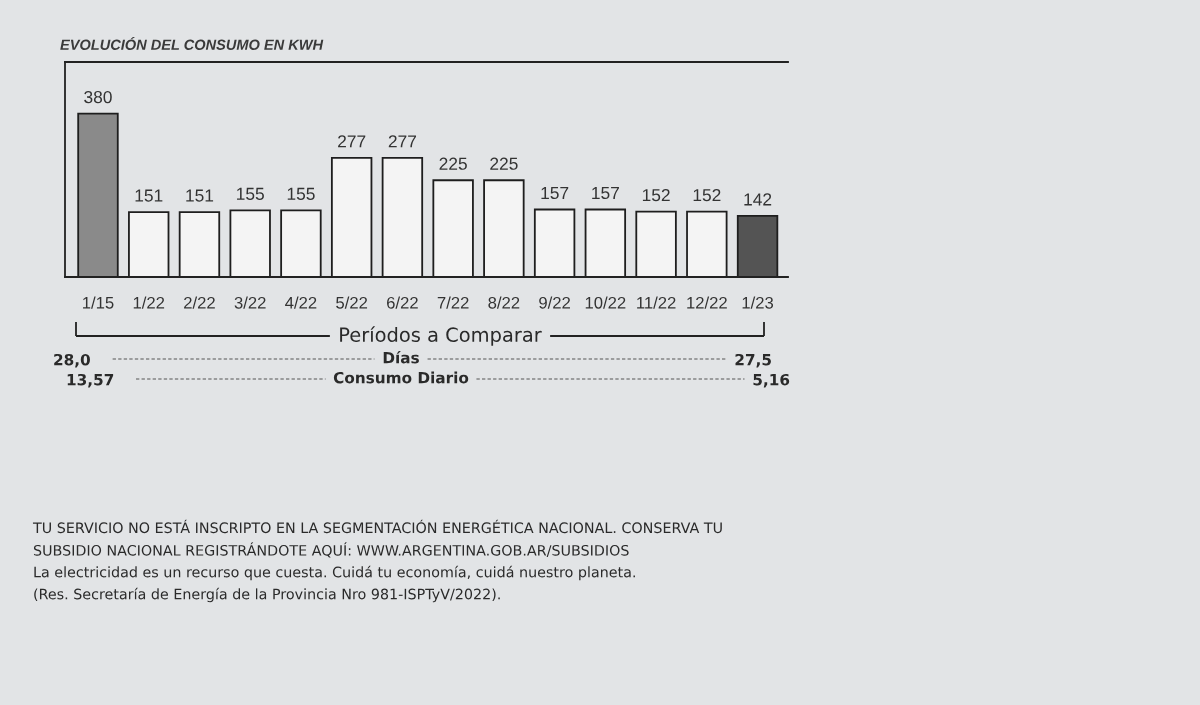  Describe the element at coordinates (402, 302) in the screenshot. I see `x-tick-label: 6/22` at that location.